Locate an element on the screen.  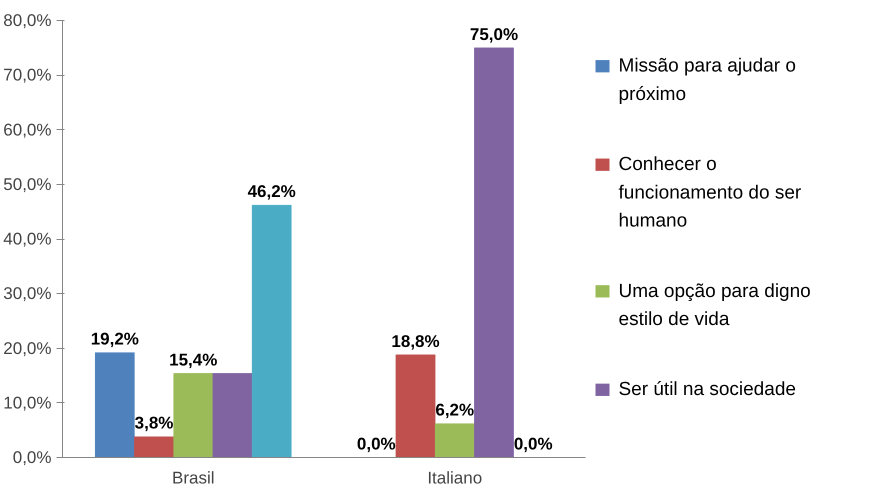
data-label: 75,0% is located at coordinates (494, 34).